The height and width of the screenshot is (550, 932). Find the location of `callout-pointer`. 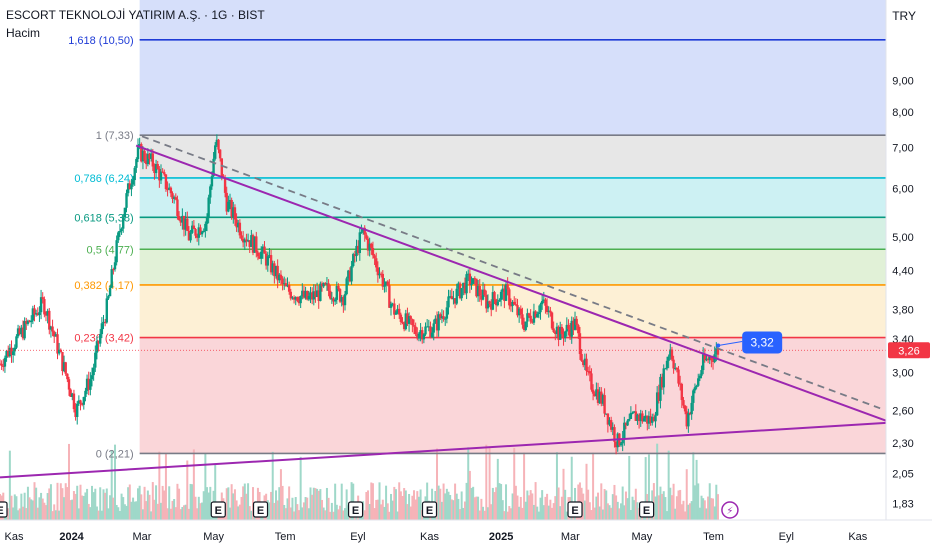

callout-pointer is located at coordinates (730, 343).